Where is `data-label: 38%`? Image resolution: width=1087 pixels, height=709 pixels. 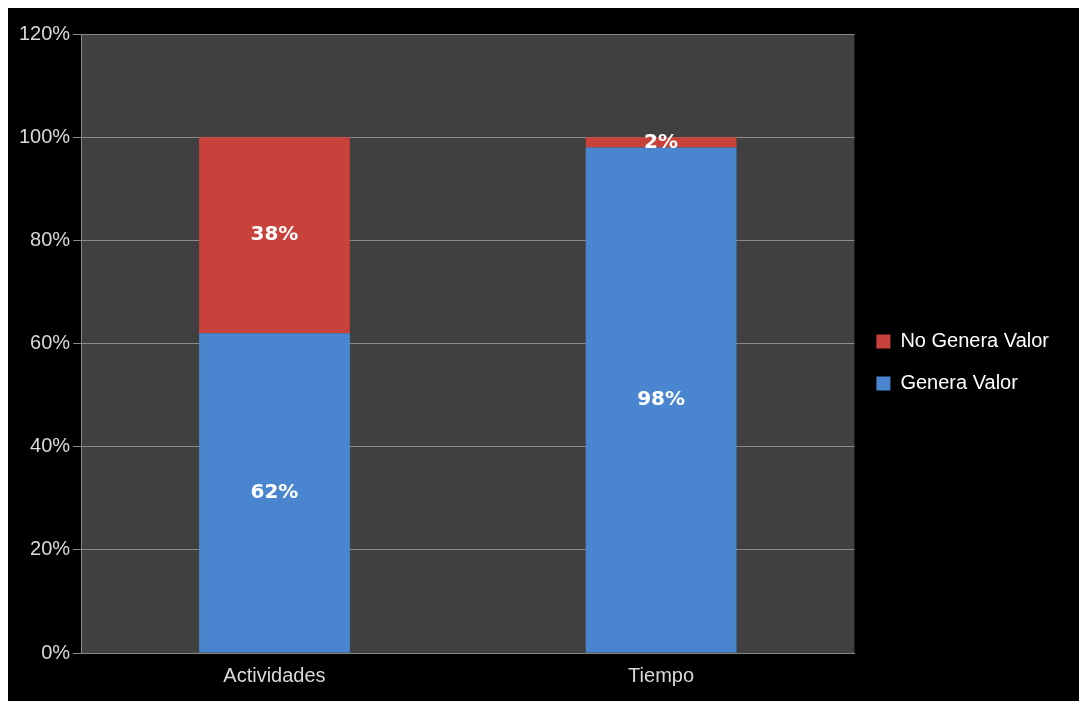
data-label: 38% is located at coordinates (274, 233).